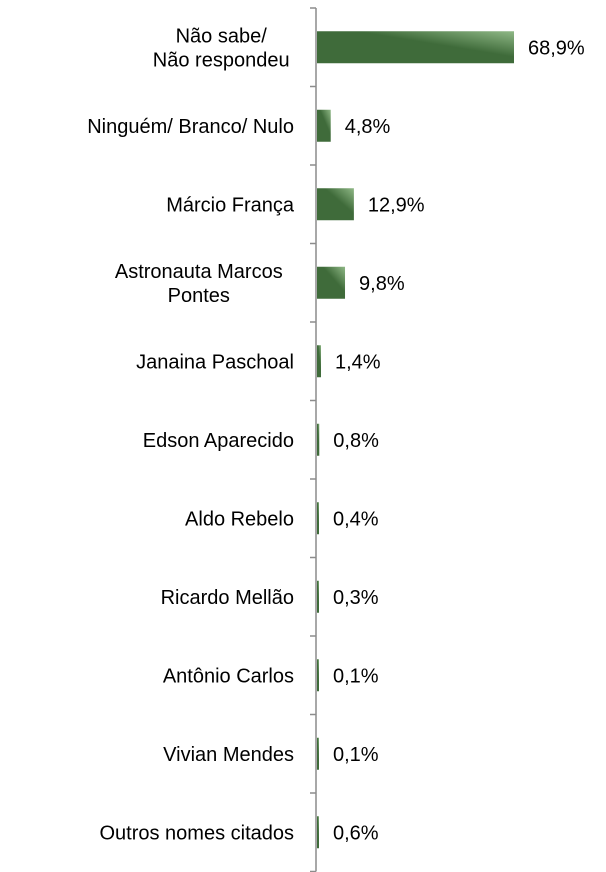  What do you see at coordinates (218, 441) in the screenshot?
I see `category-tick-label: Edson Aparecido` at bounding box center [218, 441].